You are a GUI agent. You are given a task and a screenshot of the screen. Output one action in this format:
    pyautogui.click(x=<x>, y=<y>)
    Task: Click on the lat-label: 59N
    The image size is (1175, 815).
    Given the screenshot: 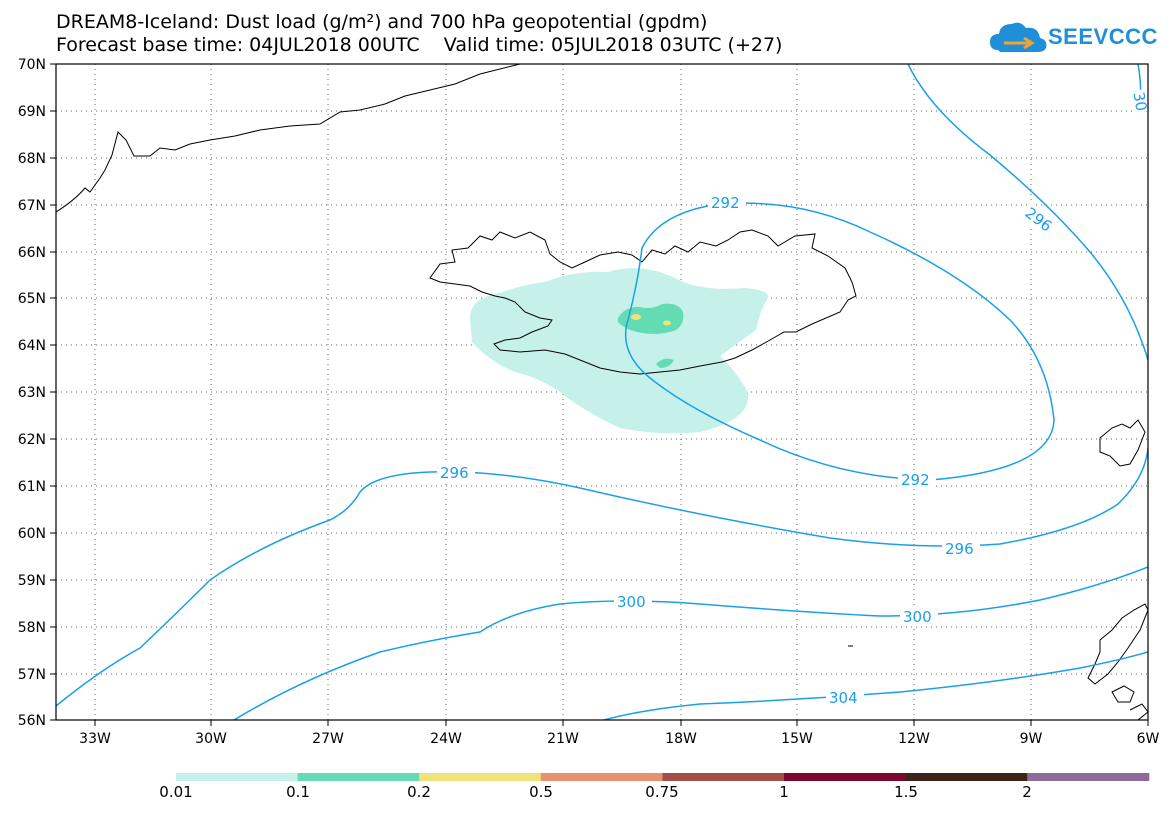 What is the action you would take?
    pyautogui.click(x=32, y=581)
    